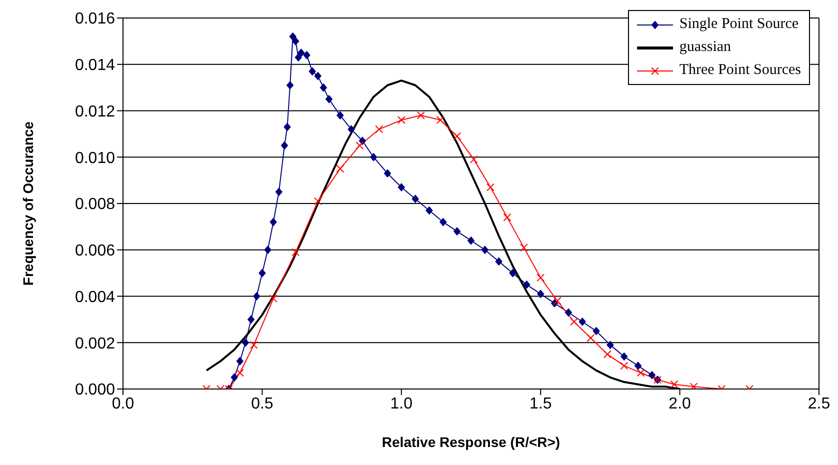 This screenshot has width=838, height=465. Describe the element at coordinates (739, 24) in the screenshot. I see `legend-label: Single Point Source` at that location.